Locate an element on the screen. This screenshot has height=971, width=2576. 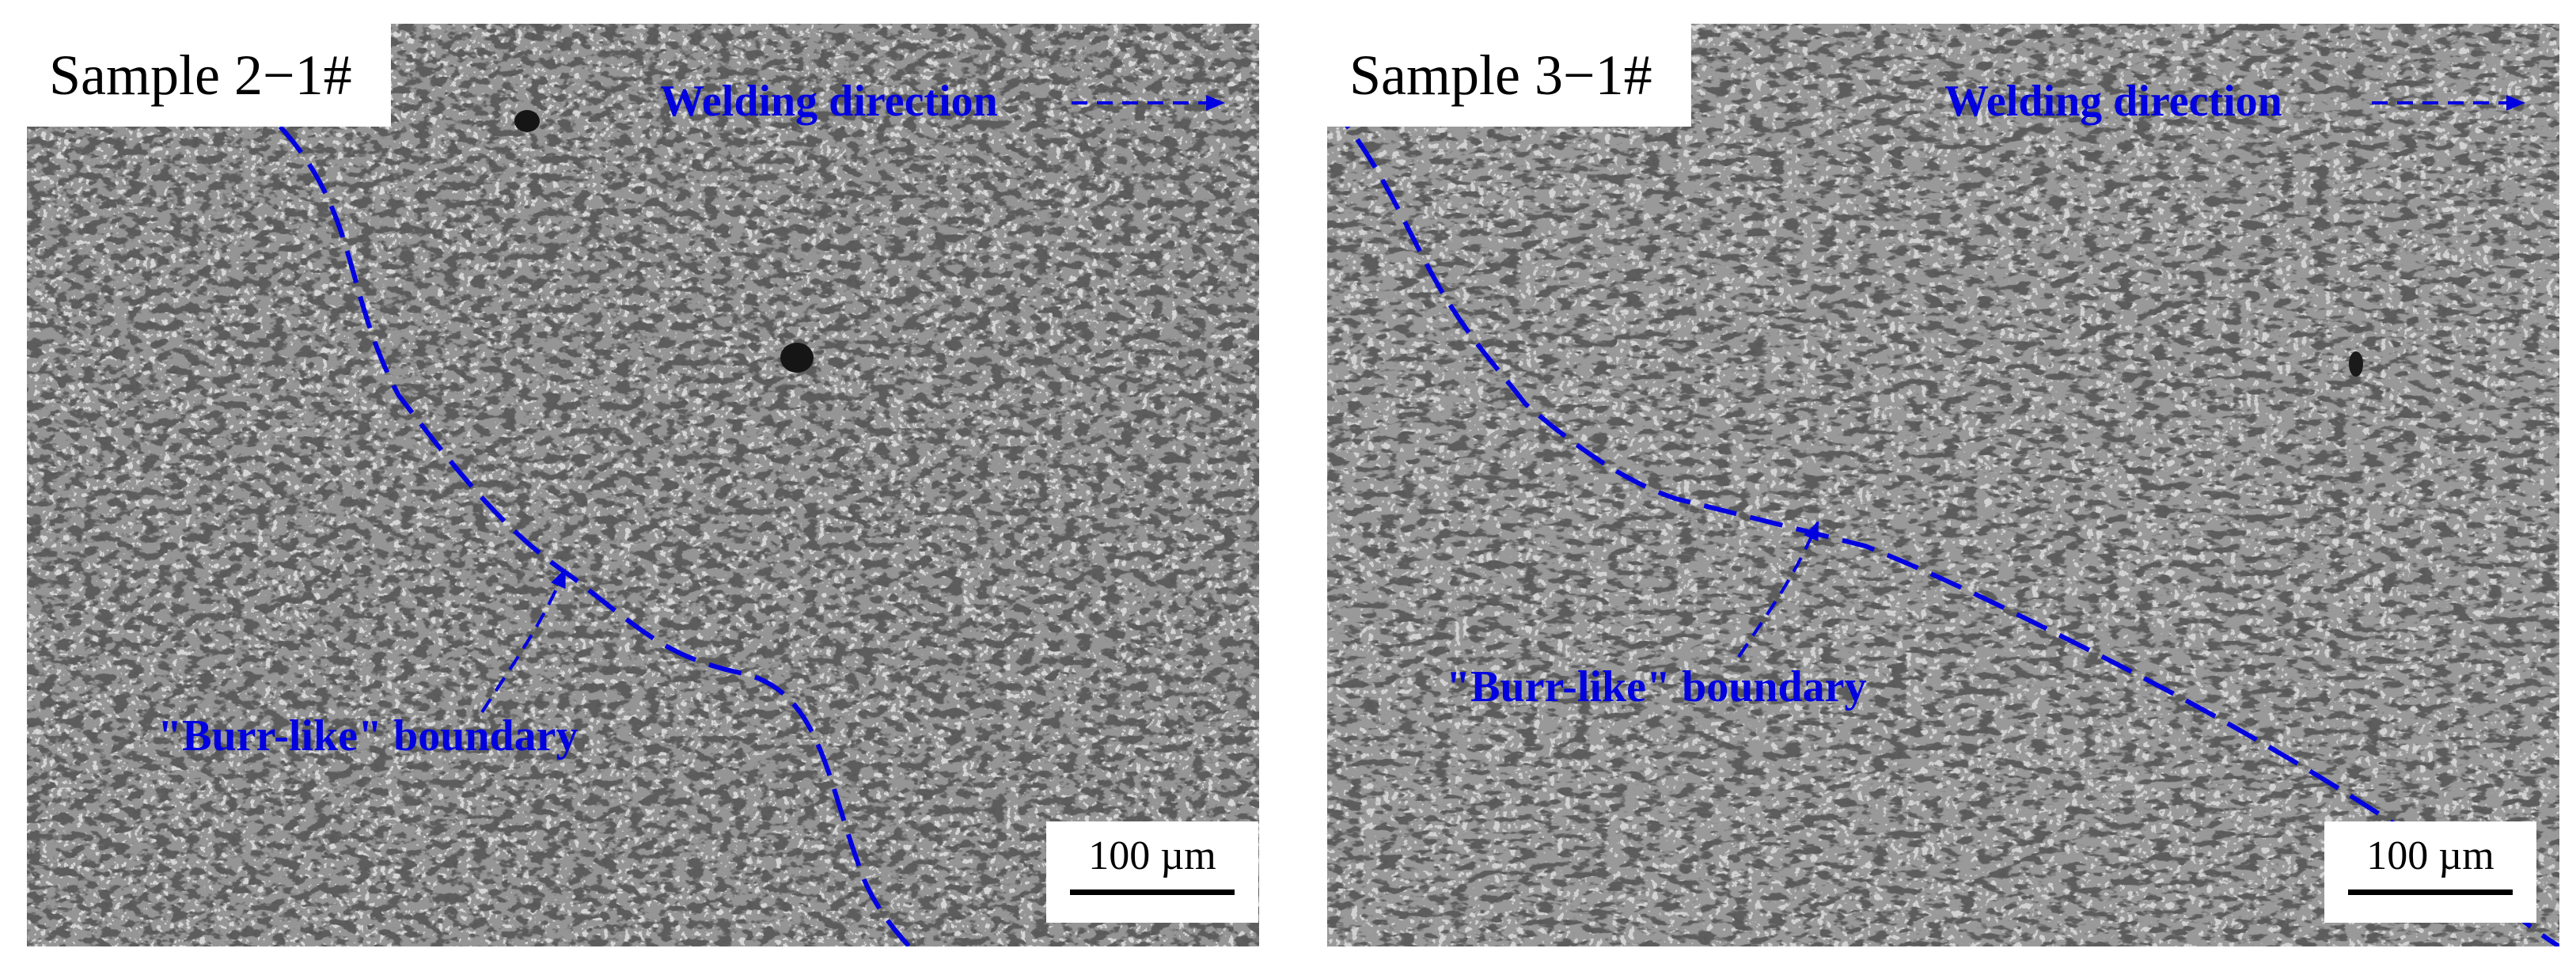
sample-label-box-left: Sample 2−1# is located at coordinates (209, 76).